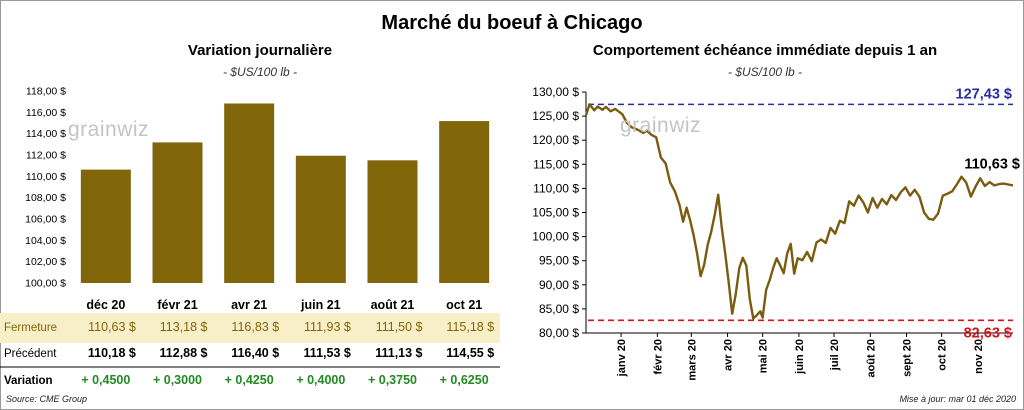 The width and height of the screenshot is (1024, 410). I want to click on y-tick-label: 108,00 $, so click(45, 198).